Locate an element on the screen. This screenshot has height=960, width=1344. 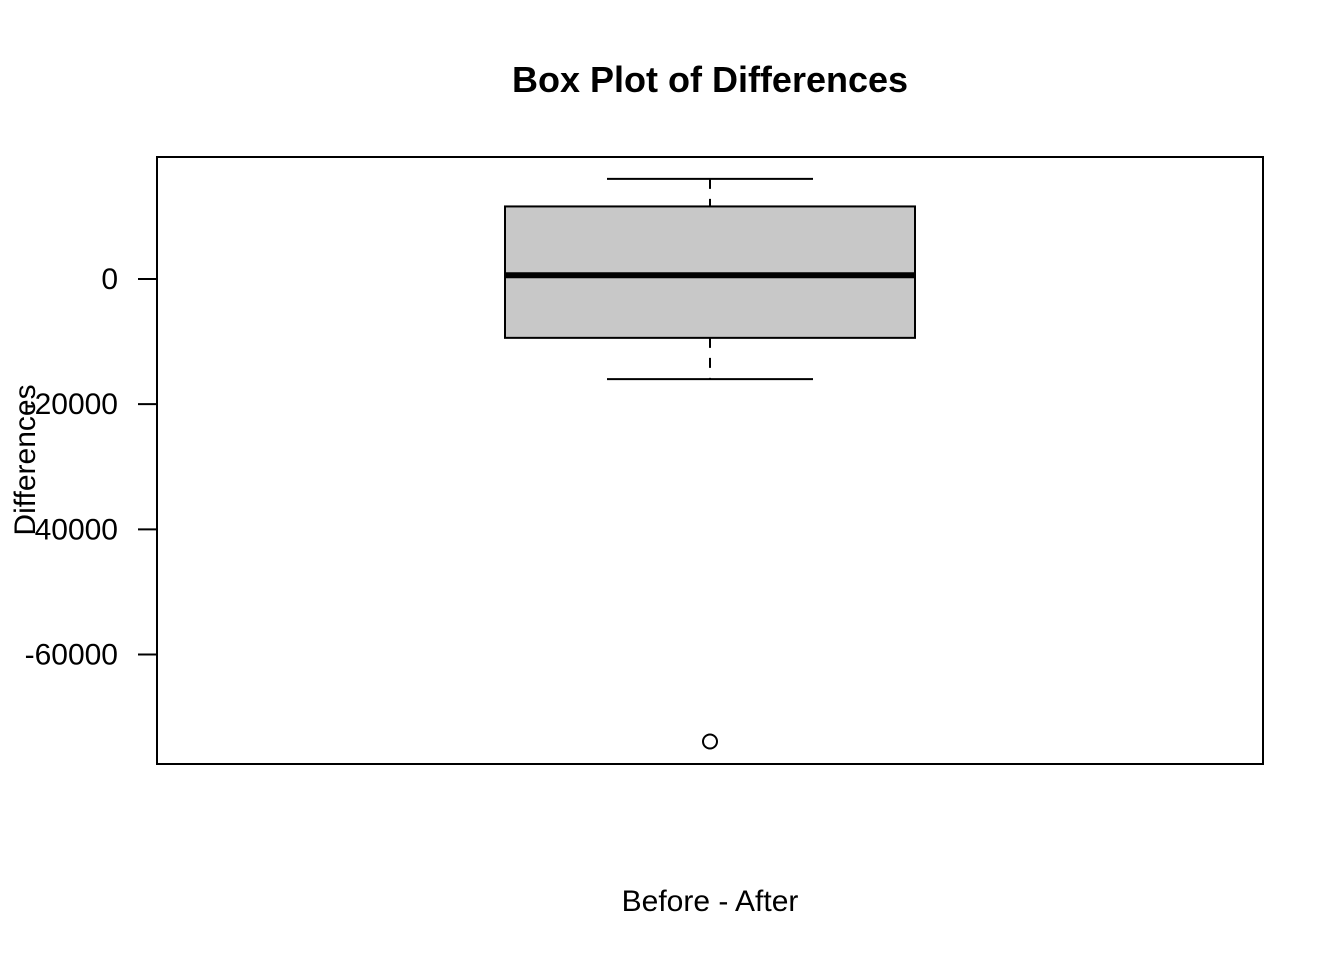
y-tick-label: -20000 is located at coordinates (71, 404).